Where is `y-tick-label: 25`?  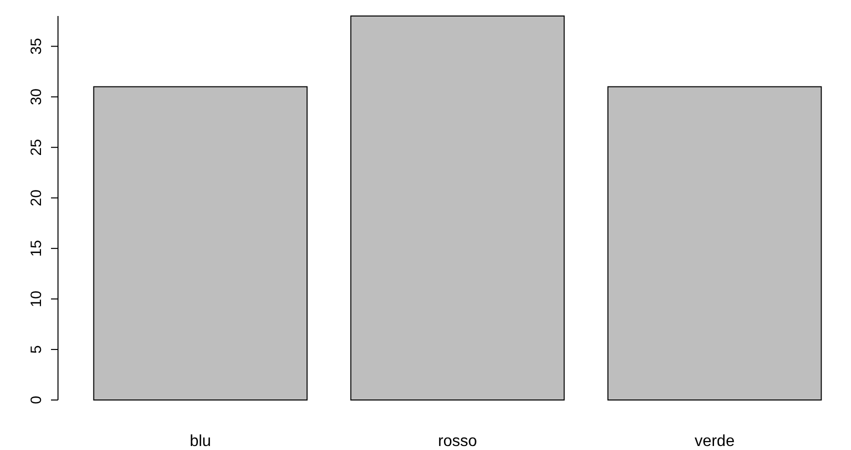 y-tick-label: 25 is located at coordinates (36, 147).